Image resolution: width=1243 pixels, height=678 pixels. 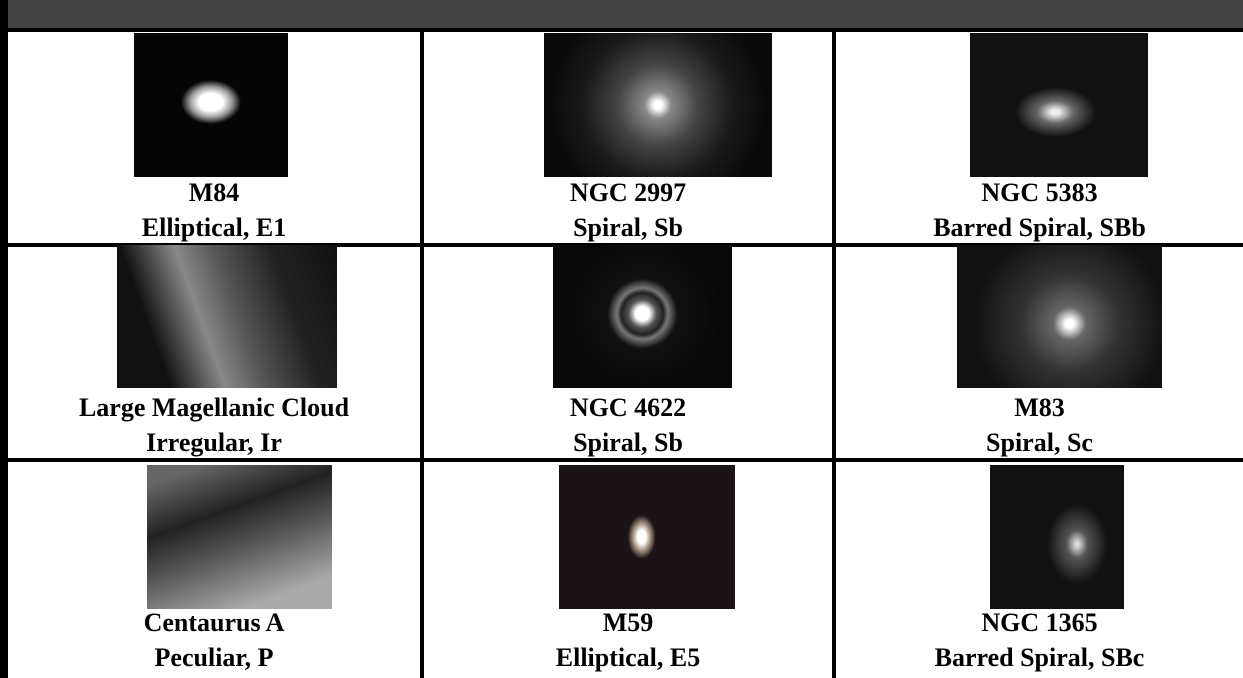 I want to click on galaxy-name: M59, so click(x=628, y=622).